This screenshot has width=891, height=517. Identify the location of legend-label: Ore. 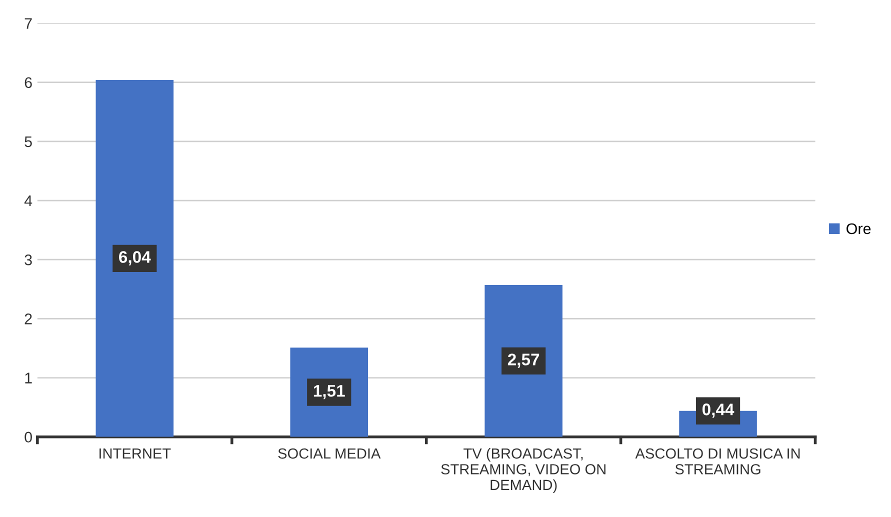
(858, 228).